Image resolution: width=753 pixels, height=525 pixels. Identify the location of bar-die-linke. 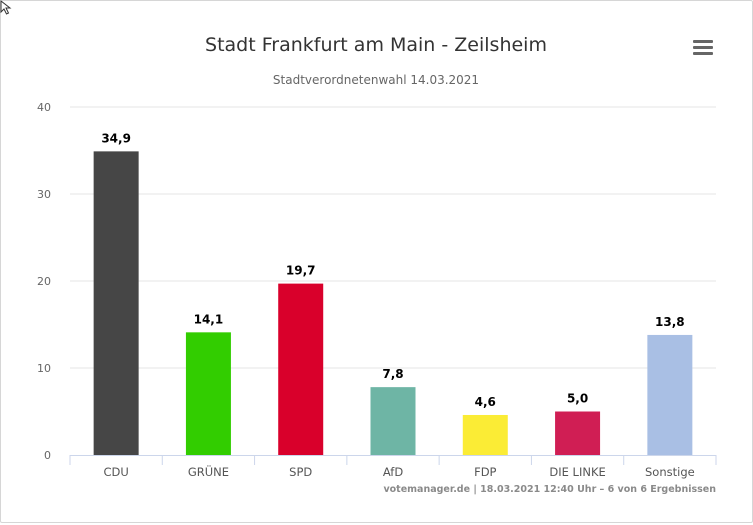
(578, 433).